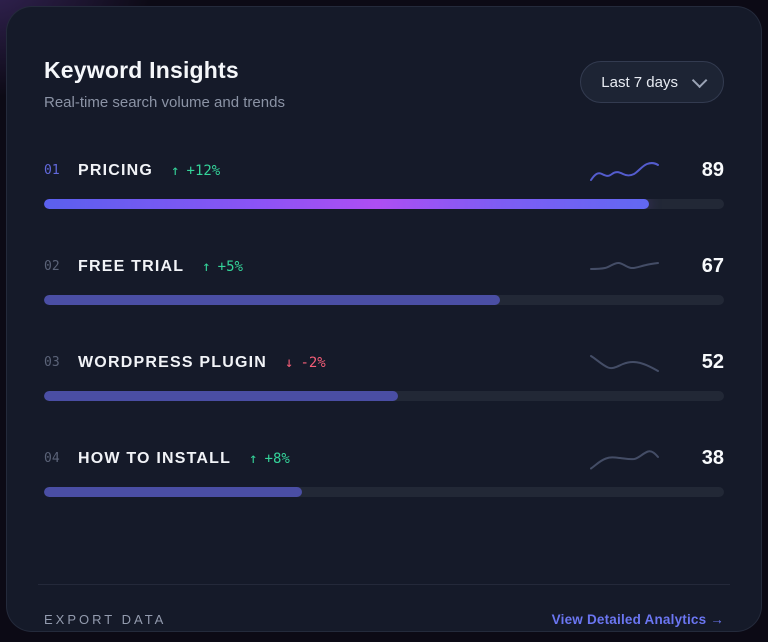 This screenshot has width=768, height=642. I want to click on change-indicator: ↓ -2%, so click(305, 363).